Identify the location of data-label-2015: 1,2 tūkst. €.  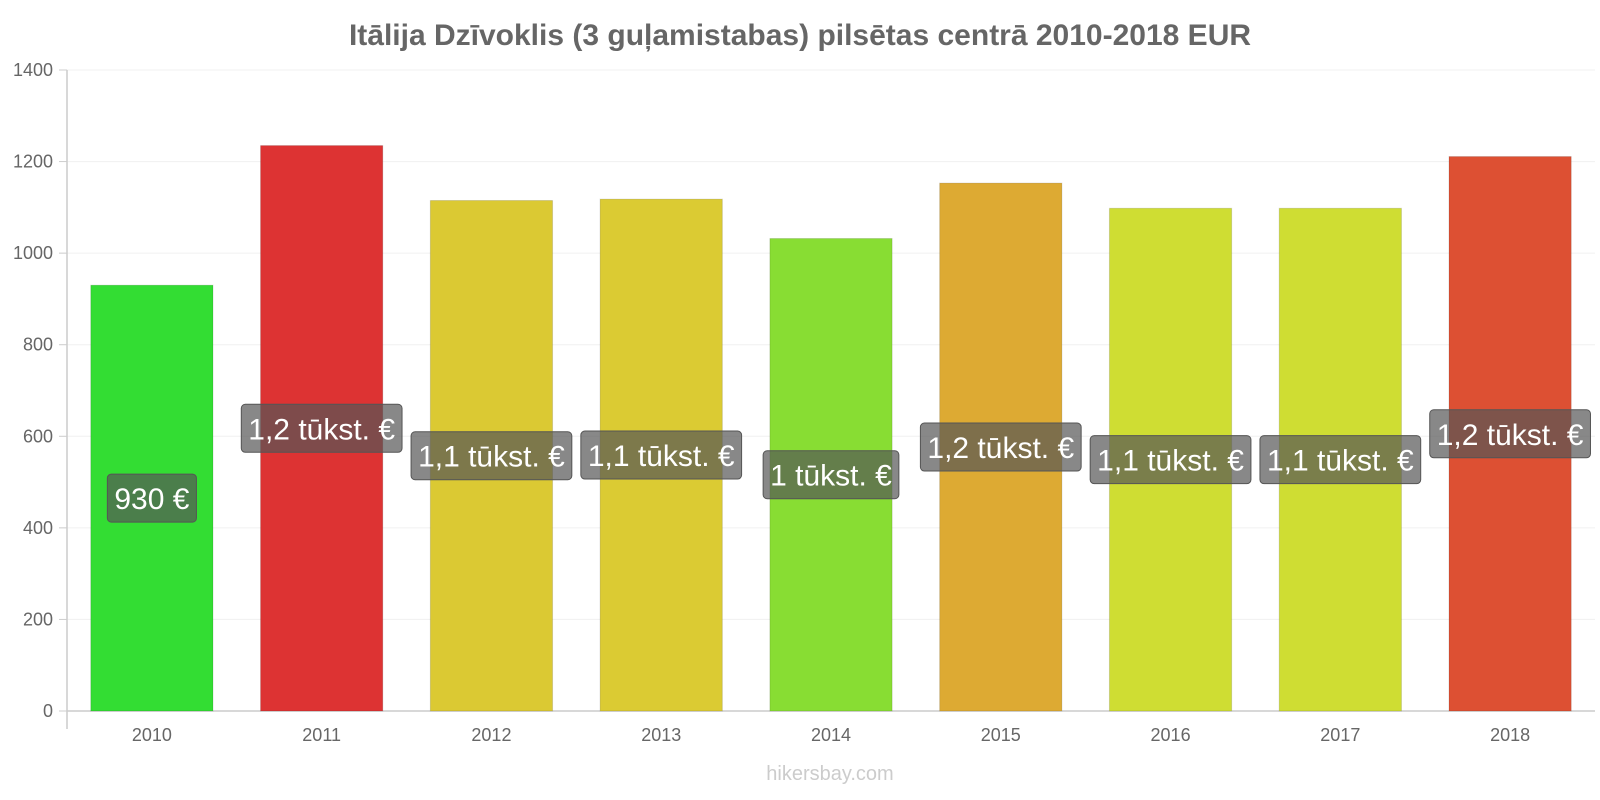
(1000, 447).